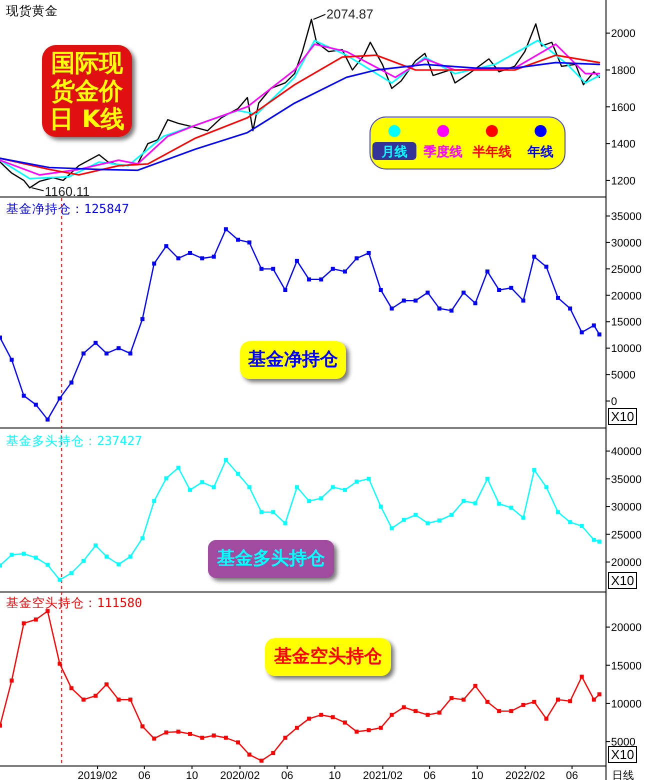 This screenshot has width=650, height=780. What do you see at coordinates (293, 360) in the screenshot?
I see `annotation: 基金净持仓` at bounding box center [293, 360].